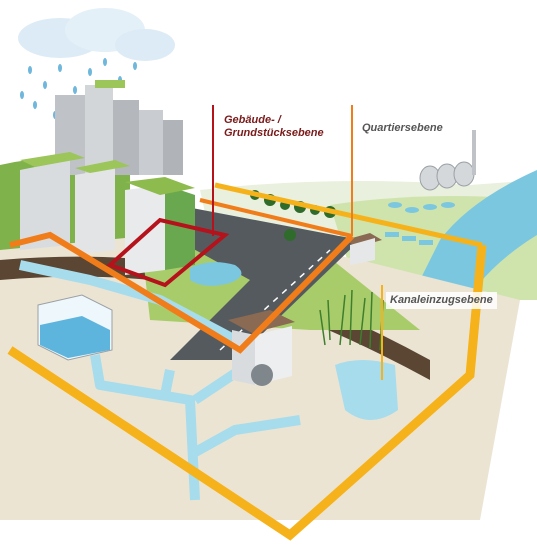 This screenshot has width=537, height=547. I want to click on sewer-catchment-level-label: Kanaleinzugsebene, so click(441, 300).